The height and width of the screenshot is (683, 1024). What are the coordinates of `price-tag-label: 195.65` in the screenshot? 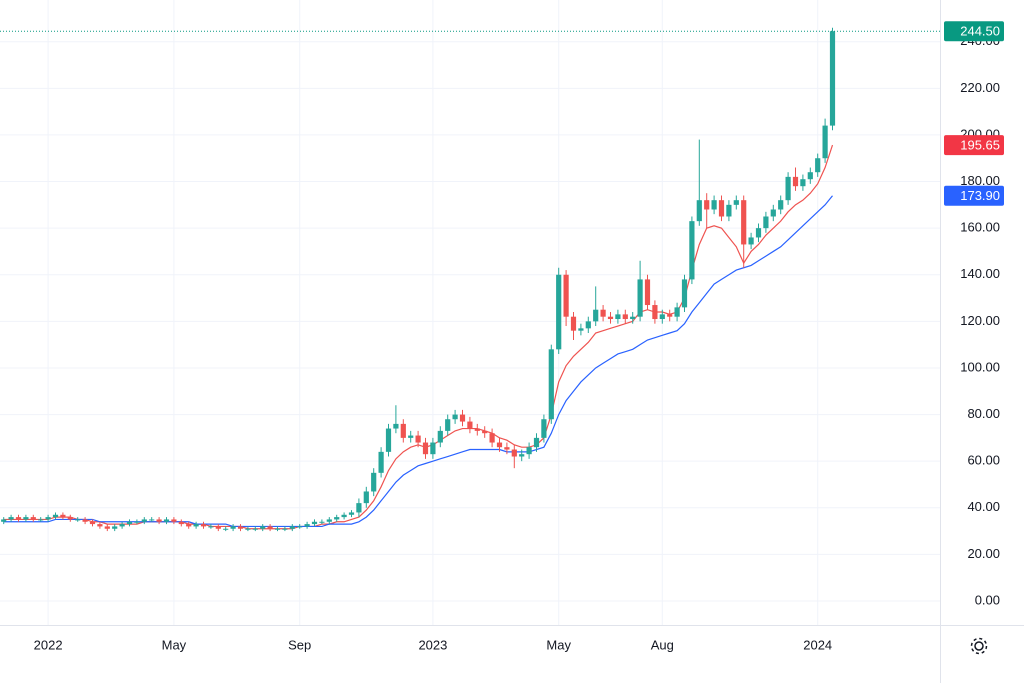 It's located at (980, 145).